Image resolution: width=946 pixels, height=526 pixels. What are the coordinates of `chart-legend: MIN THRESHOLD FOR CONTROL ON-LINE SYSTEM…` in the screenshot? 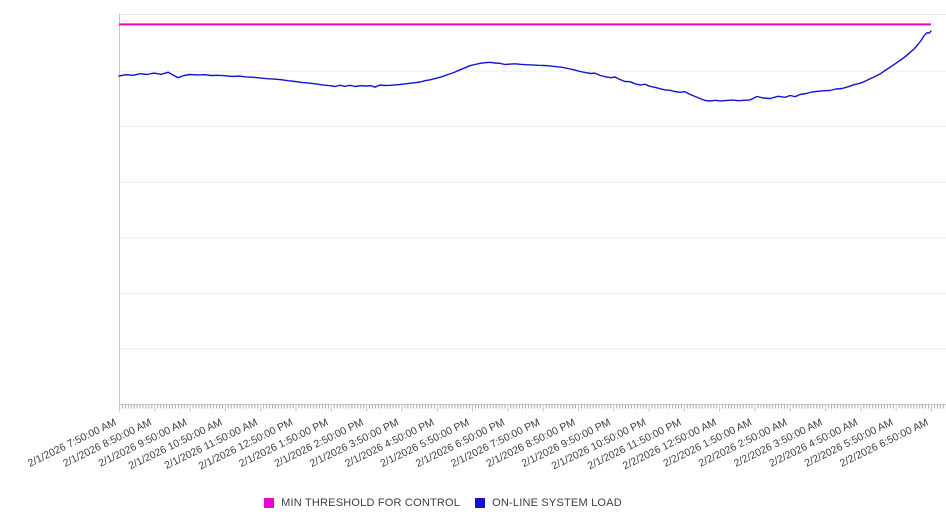 It's located at (458, 503).